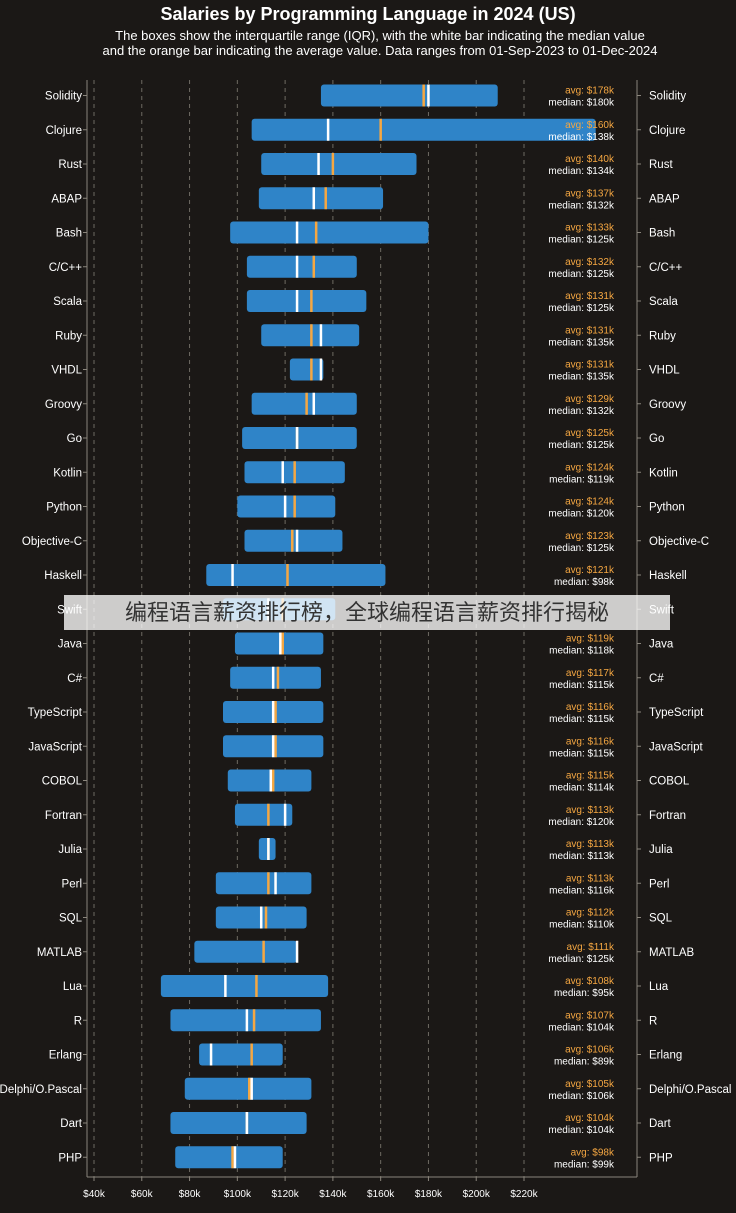 The image size is (736, 1213). Describe the element at coordinates (661, 919) in the screenshot. I see `language-label-right: SQL` at that location.